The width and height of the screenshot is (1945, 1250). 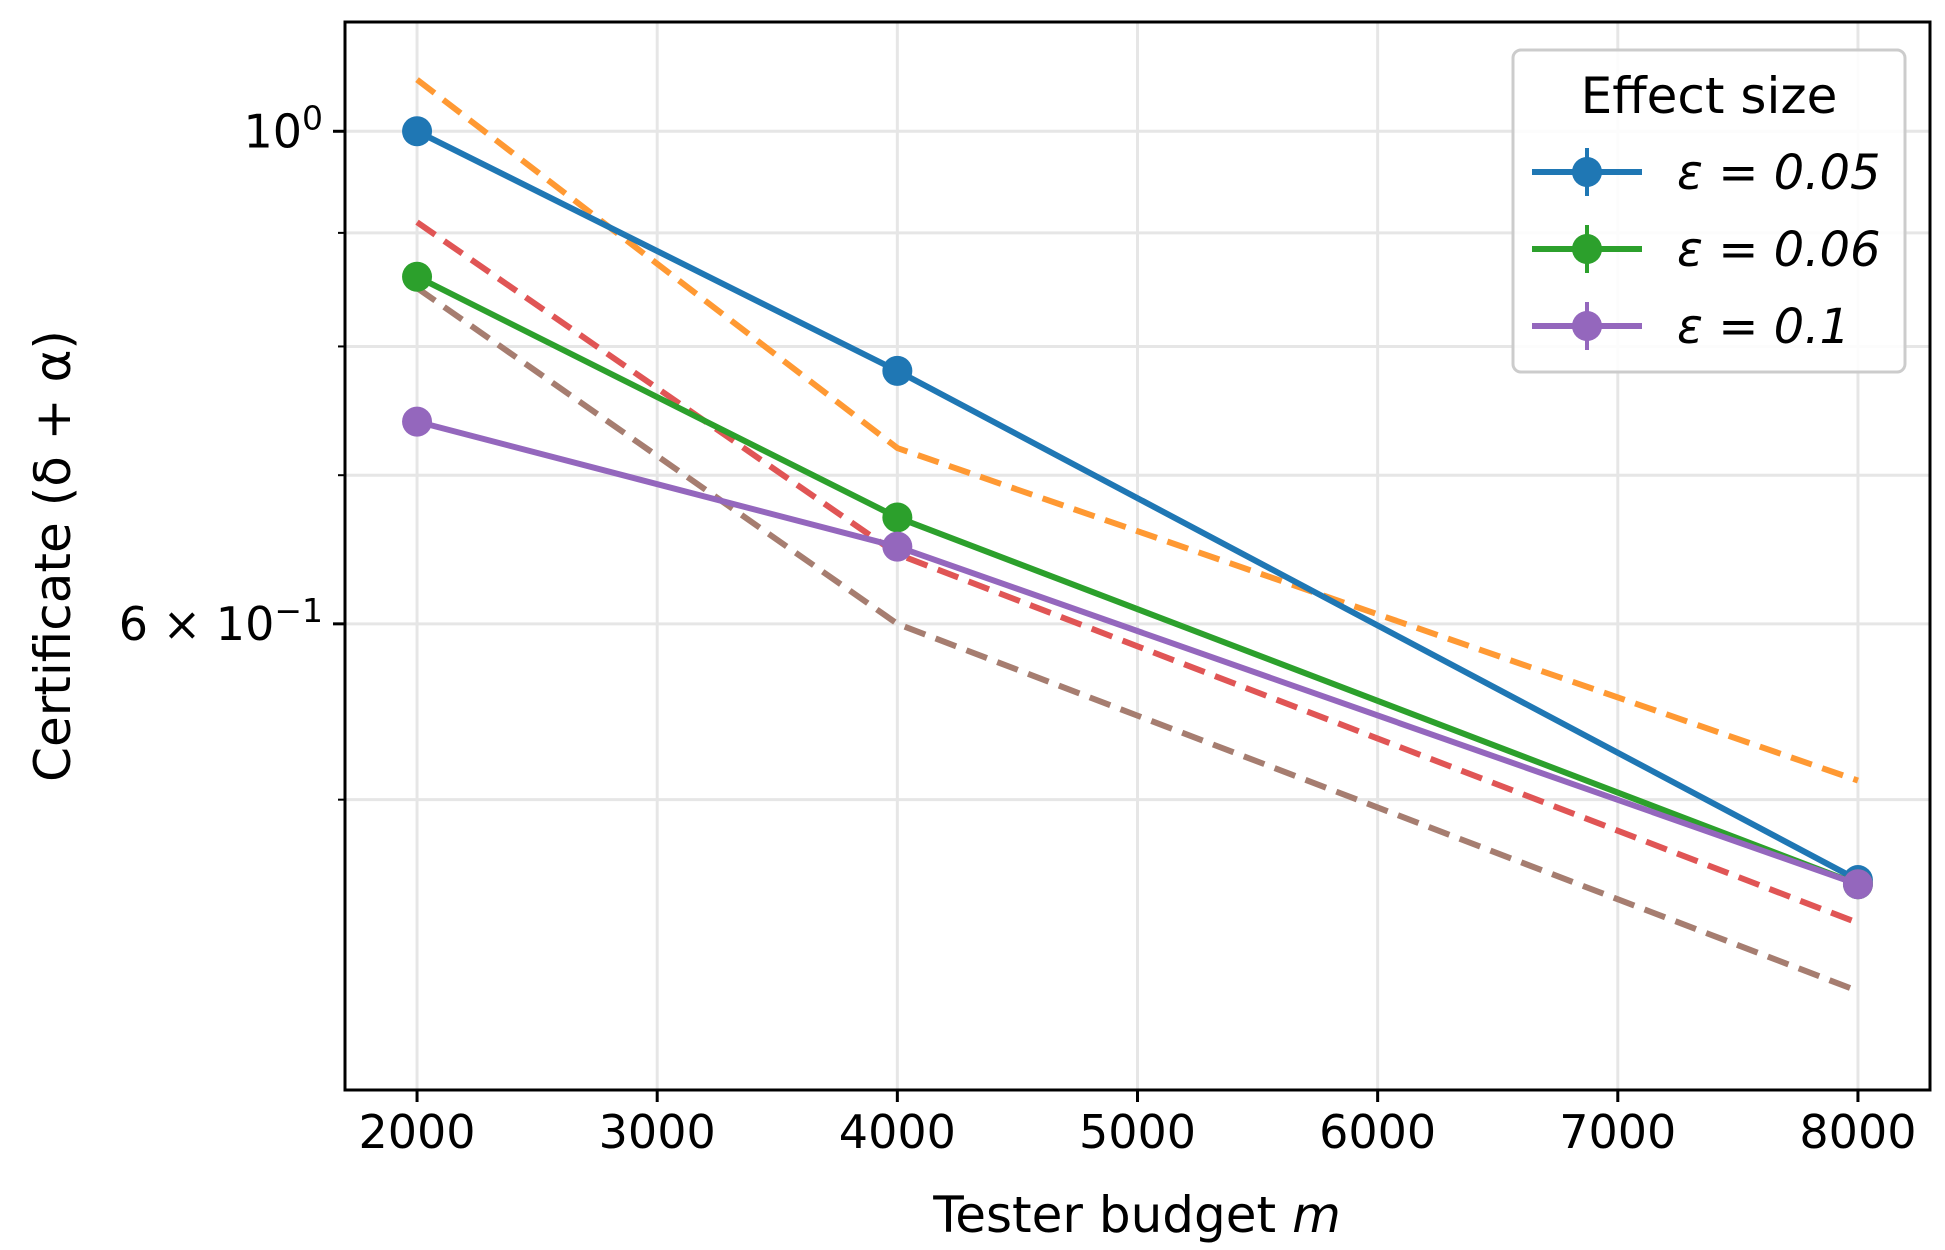 What do you see at coordinates (1857, 1132) in the screenshot?
I see `x-tick-label: 8000` at bounding box center [1857, 1132].